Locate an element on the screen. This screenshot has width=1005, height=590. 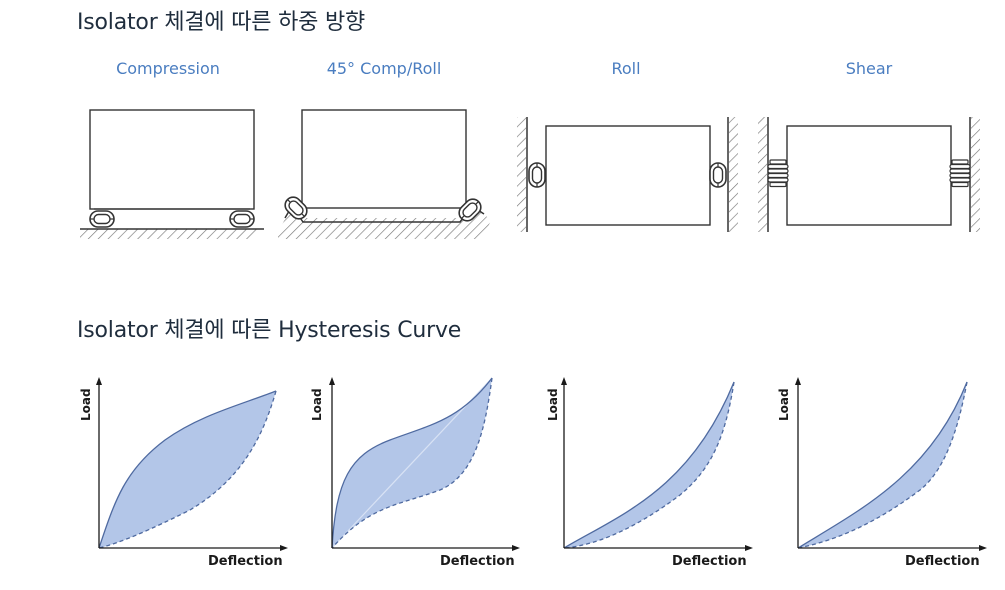
hysteresis-chart-comp-roll is located at coordinates (424, 464).